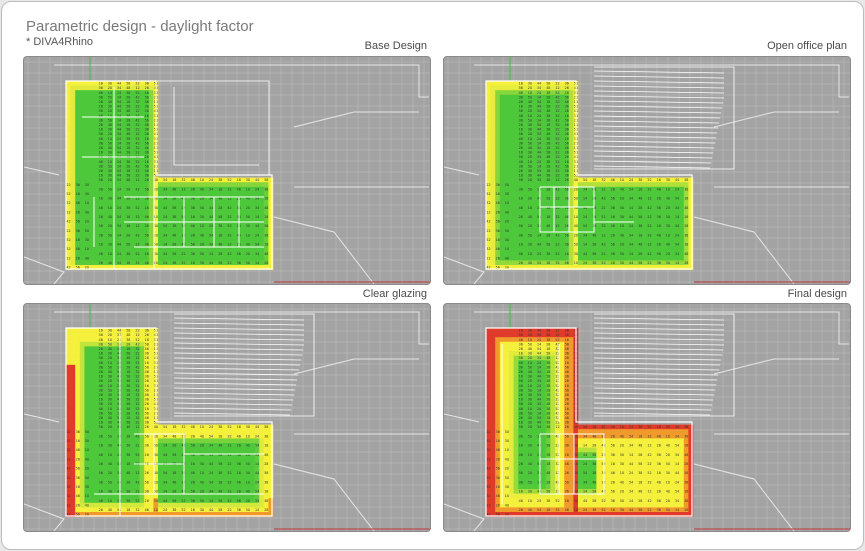 The height and width of the screenshot is (551, 865). Describe the element at coordinates (202, 189) in the screenshot. I see `svg-text: 40` at that location.